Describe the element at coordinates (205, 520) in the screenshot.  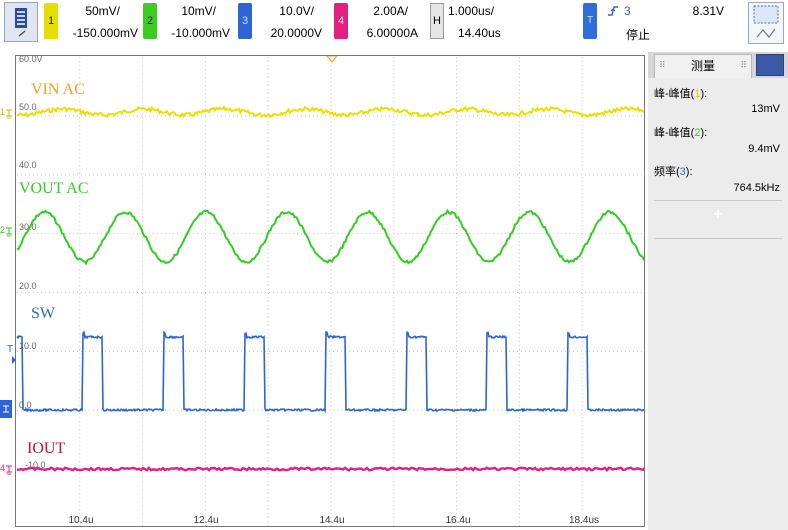
I see `x-label-2: 12.4u` at that location.